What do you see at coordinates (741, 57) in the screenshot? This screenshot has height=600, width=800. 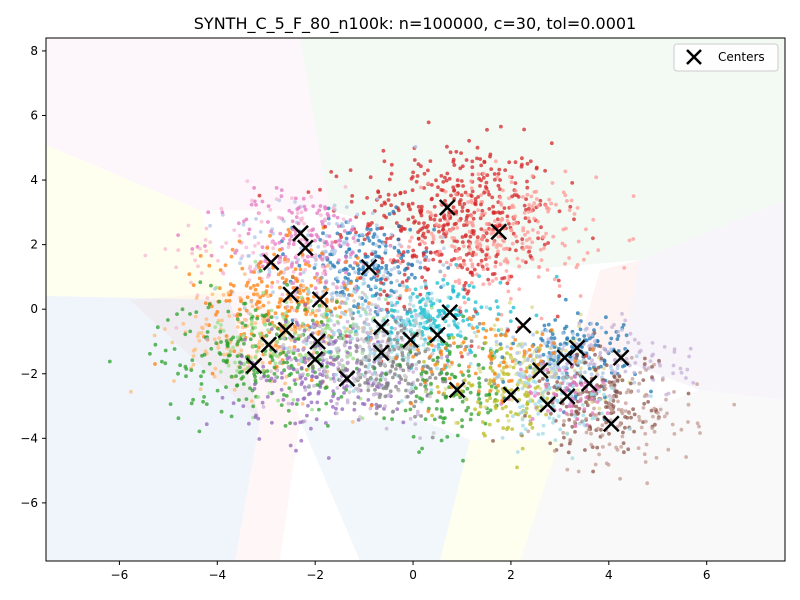 I see `legend-label-centers: Centers` at bounding box center [741, 57].